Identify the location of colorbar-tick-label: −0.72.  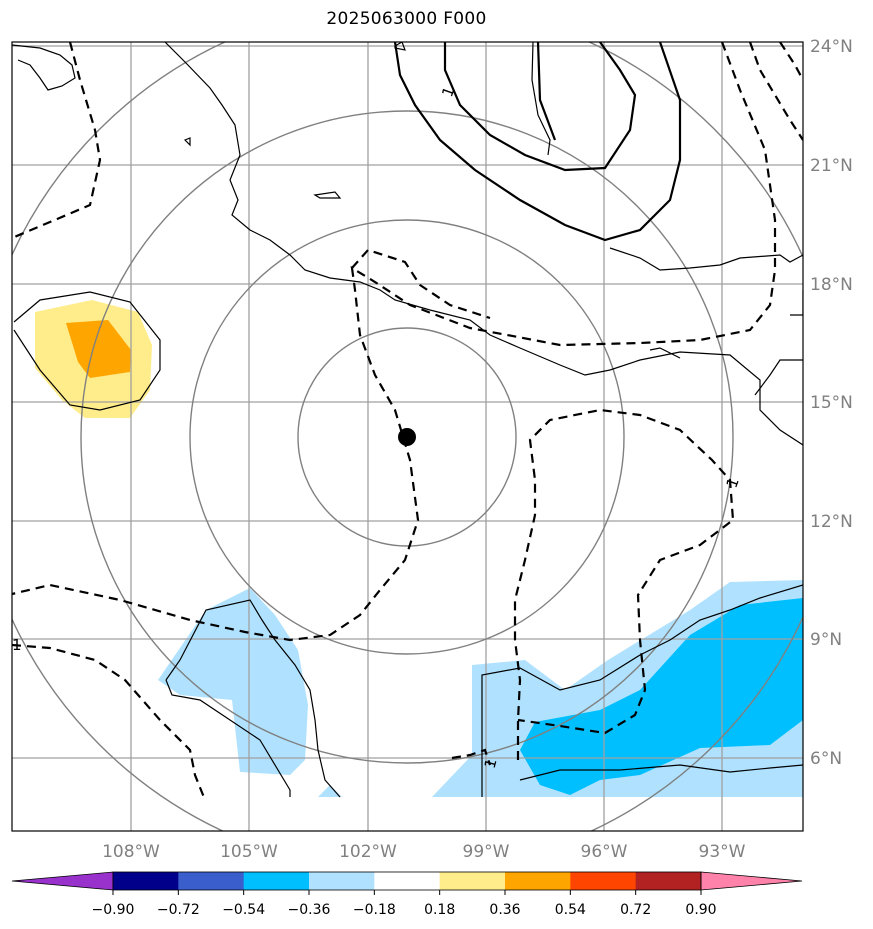
(178, 910).